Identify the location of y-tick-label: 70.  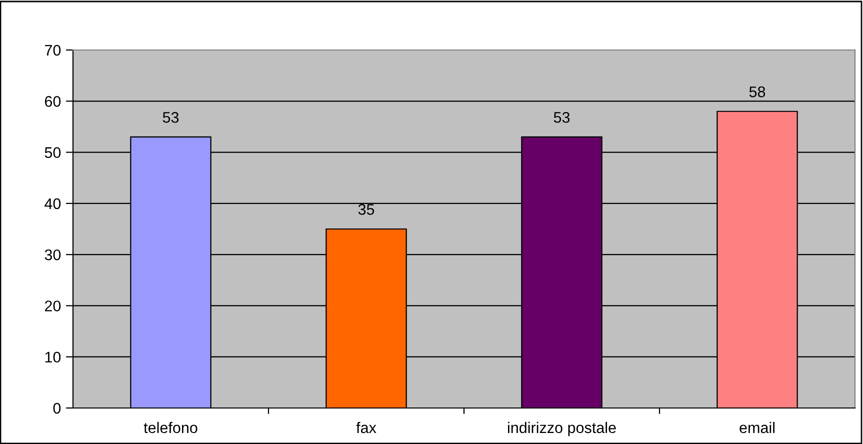
(52, 50).